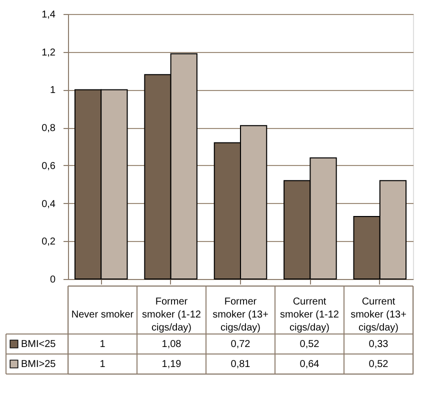 The width and height of the screenshot is (433, 399). Describe the element at coordinates (38, 344) in the screenshot. I see `legend-label: BMI<25` at that location.